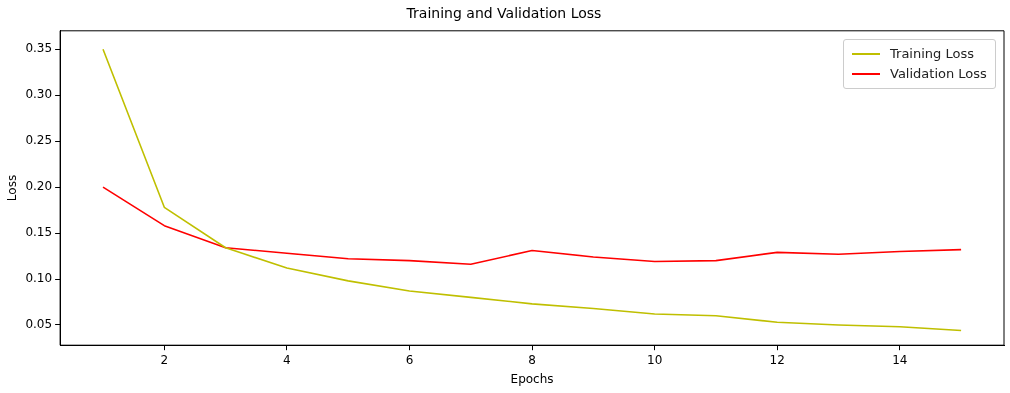  What do you see at coordinates (503, 13) in the screenshot?
I see `chart-title: Training and Validation Loss` at bounding box center [503, 13].